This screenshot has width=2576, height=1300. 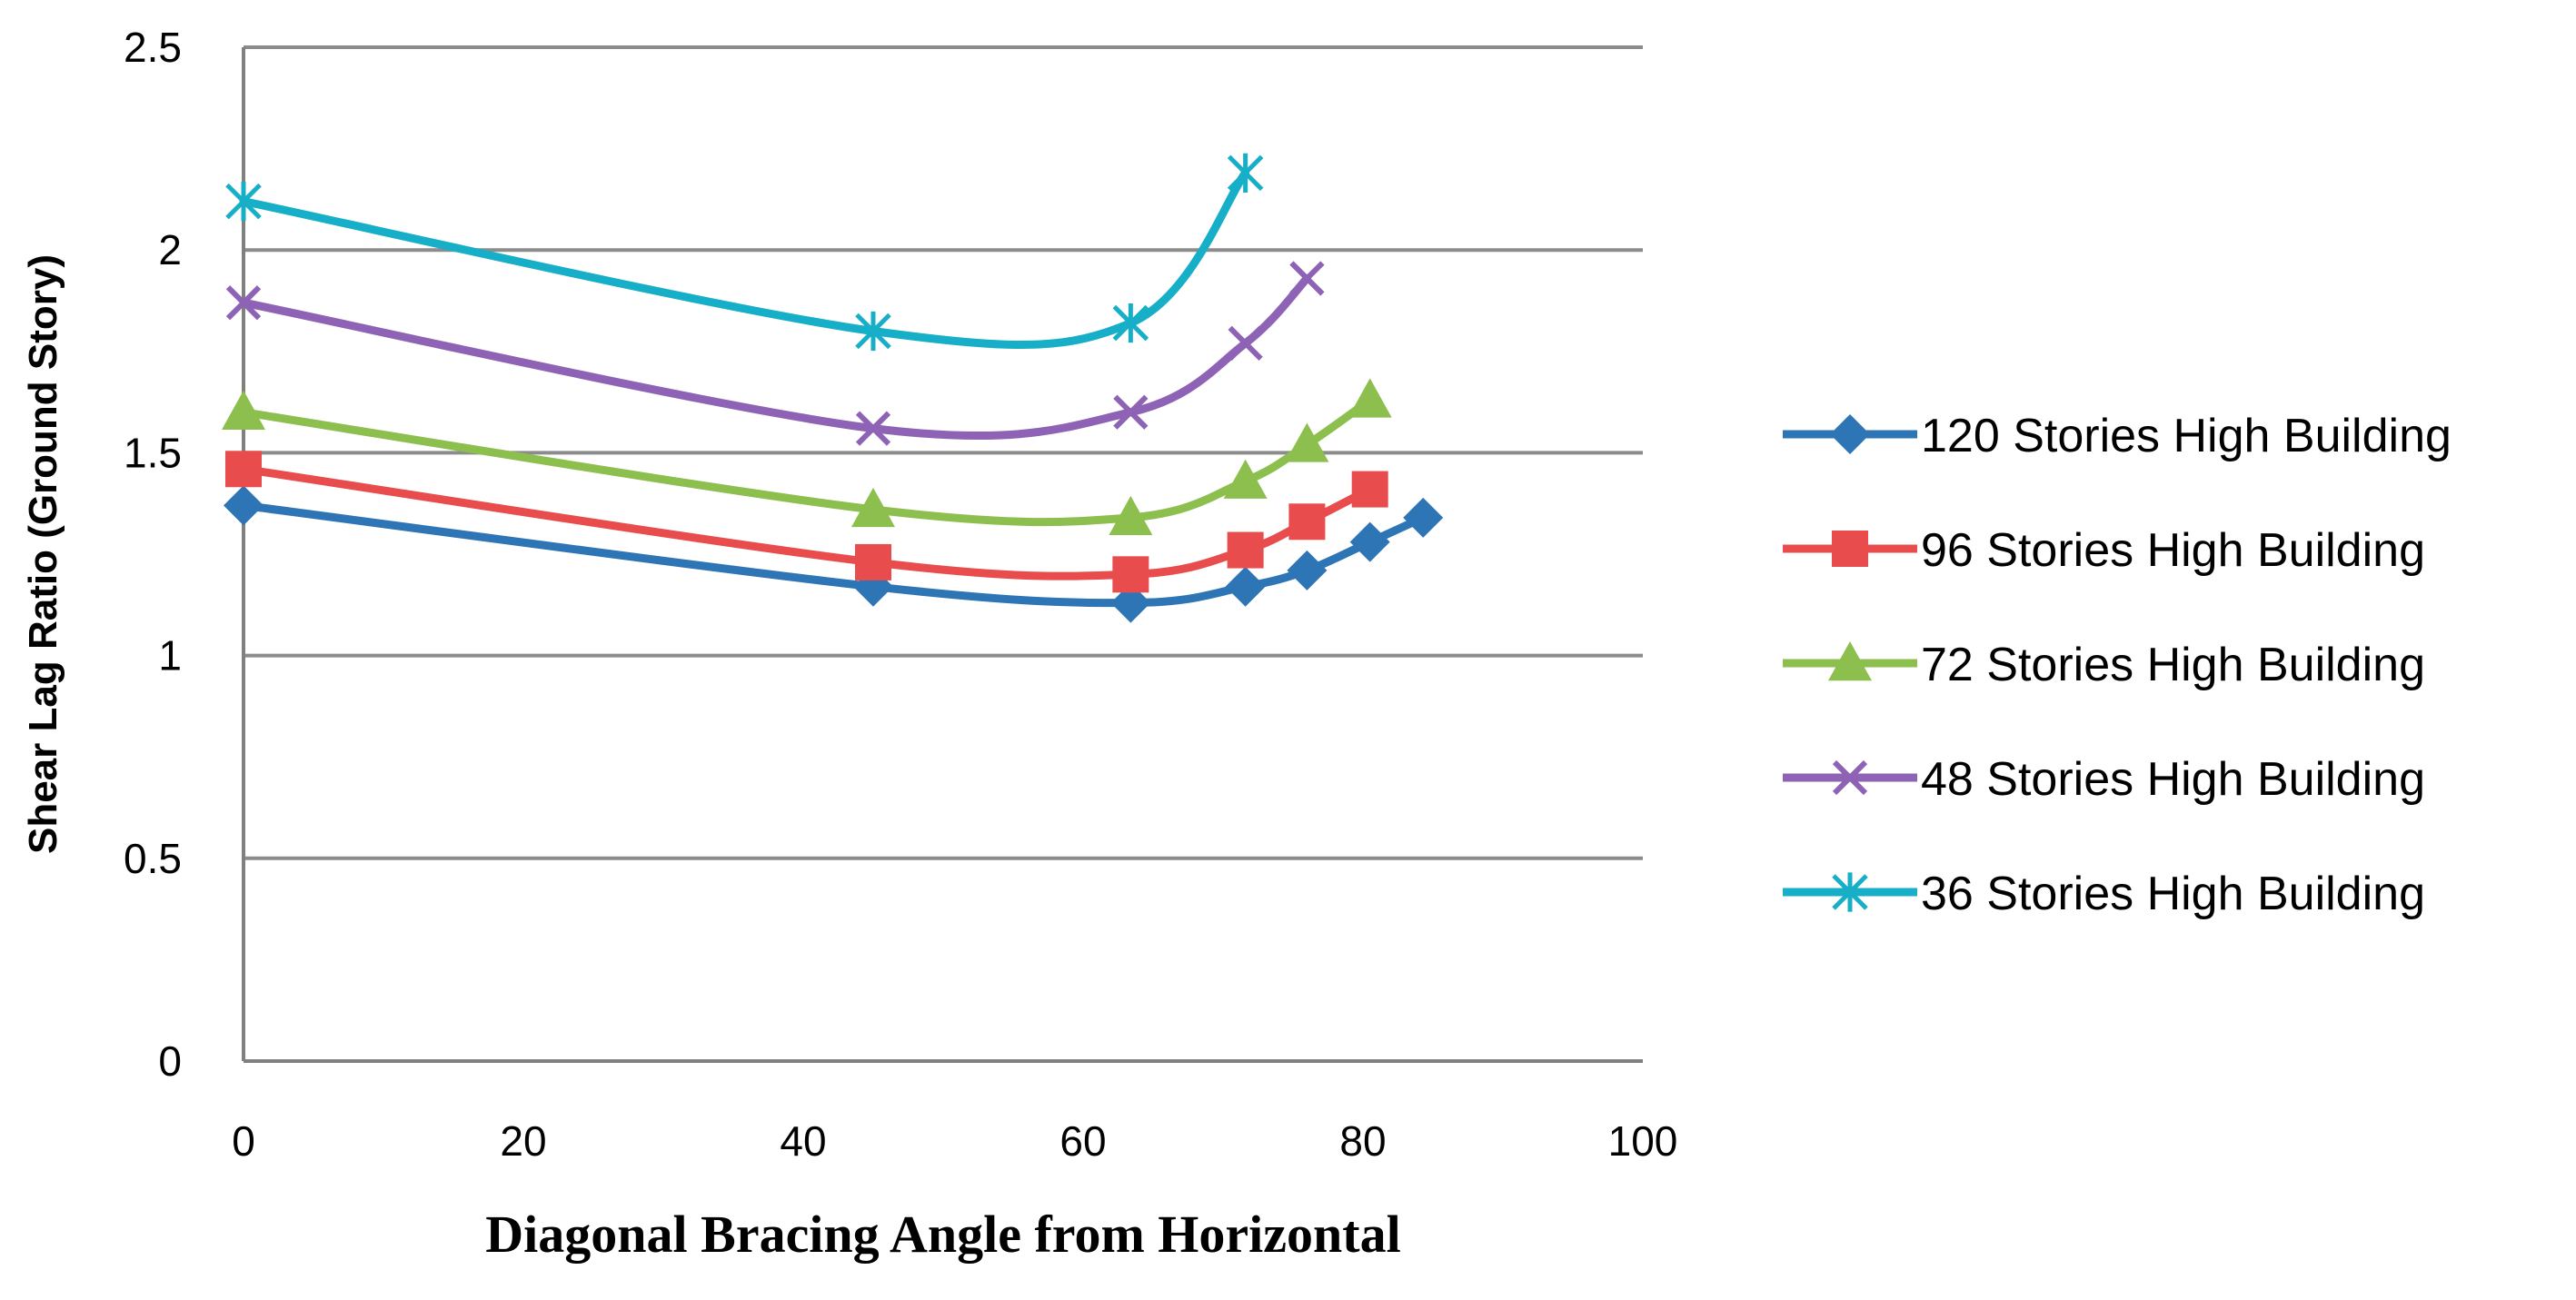 What do you see at coordinates (2173, 665) in the screenshot?
I see `legend-label: 72 Stories High Building` at bounding box center [2173, 665].